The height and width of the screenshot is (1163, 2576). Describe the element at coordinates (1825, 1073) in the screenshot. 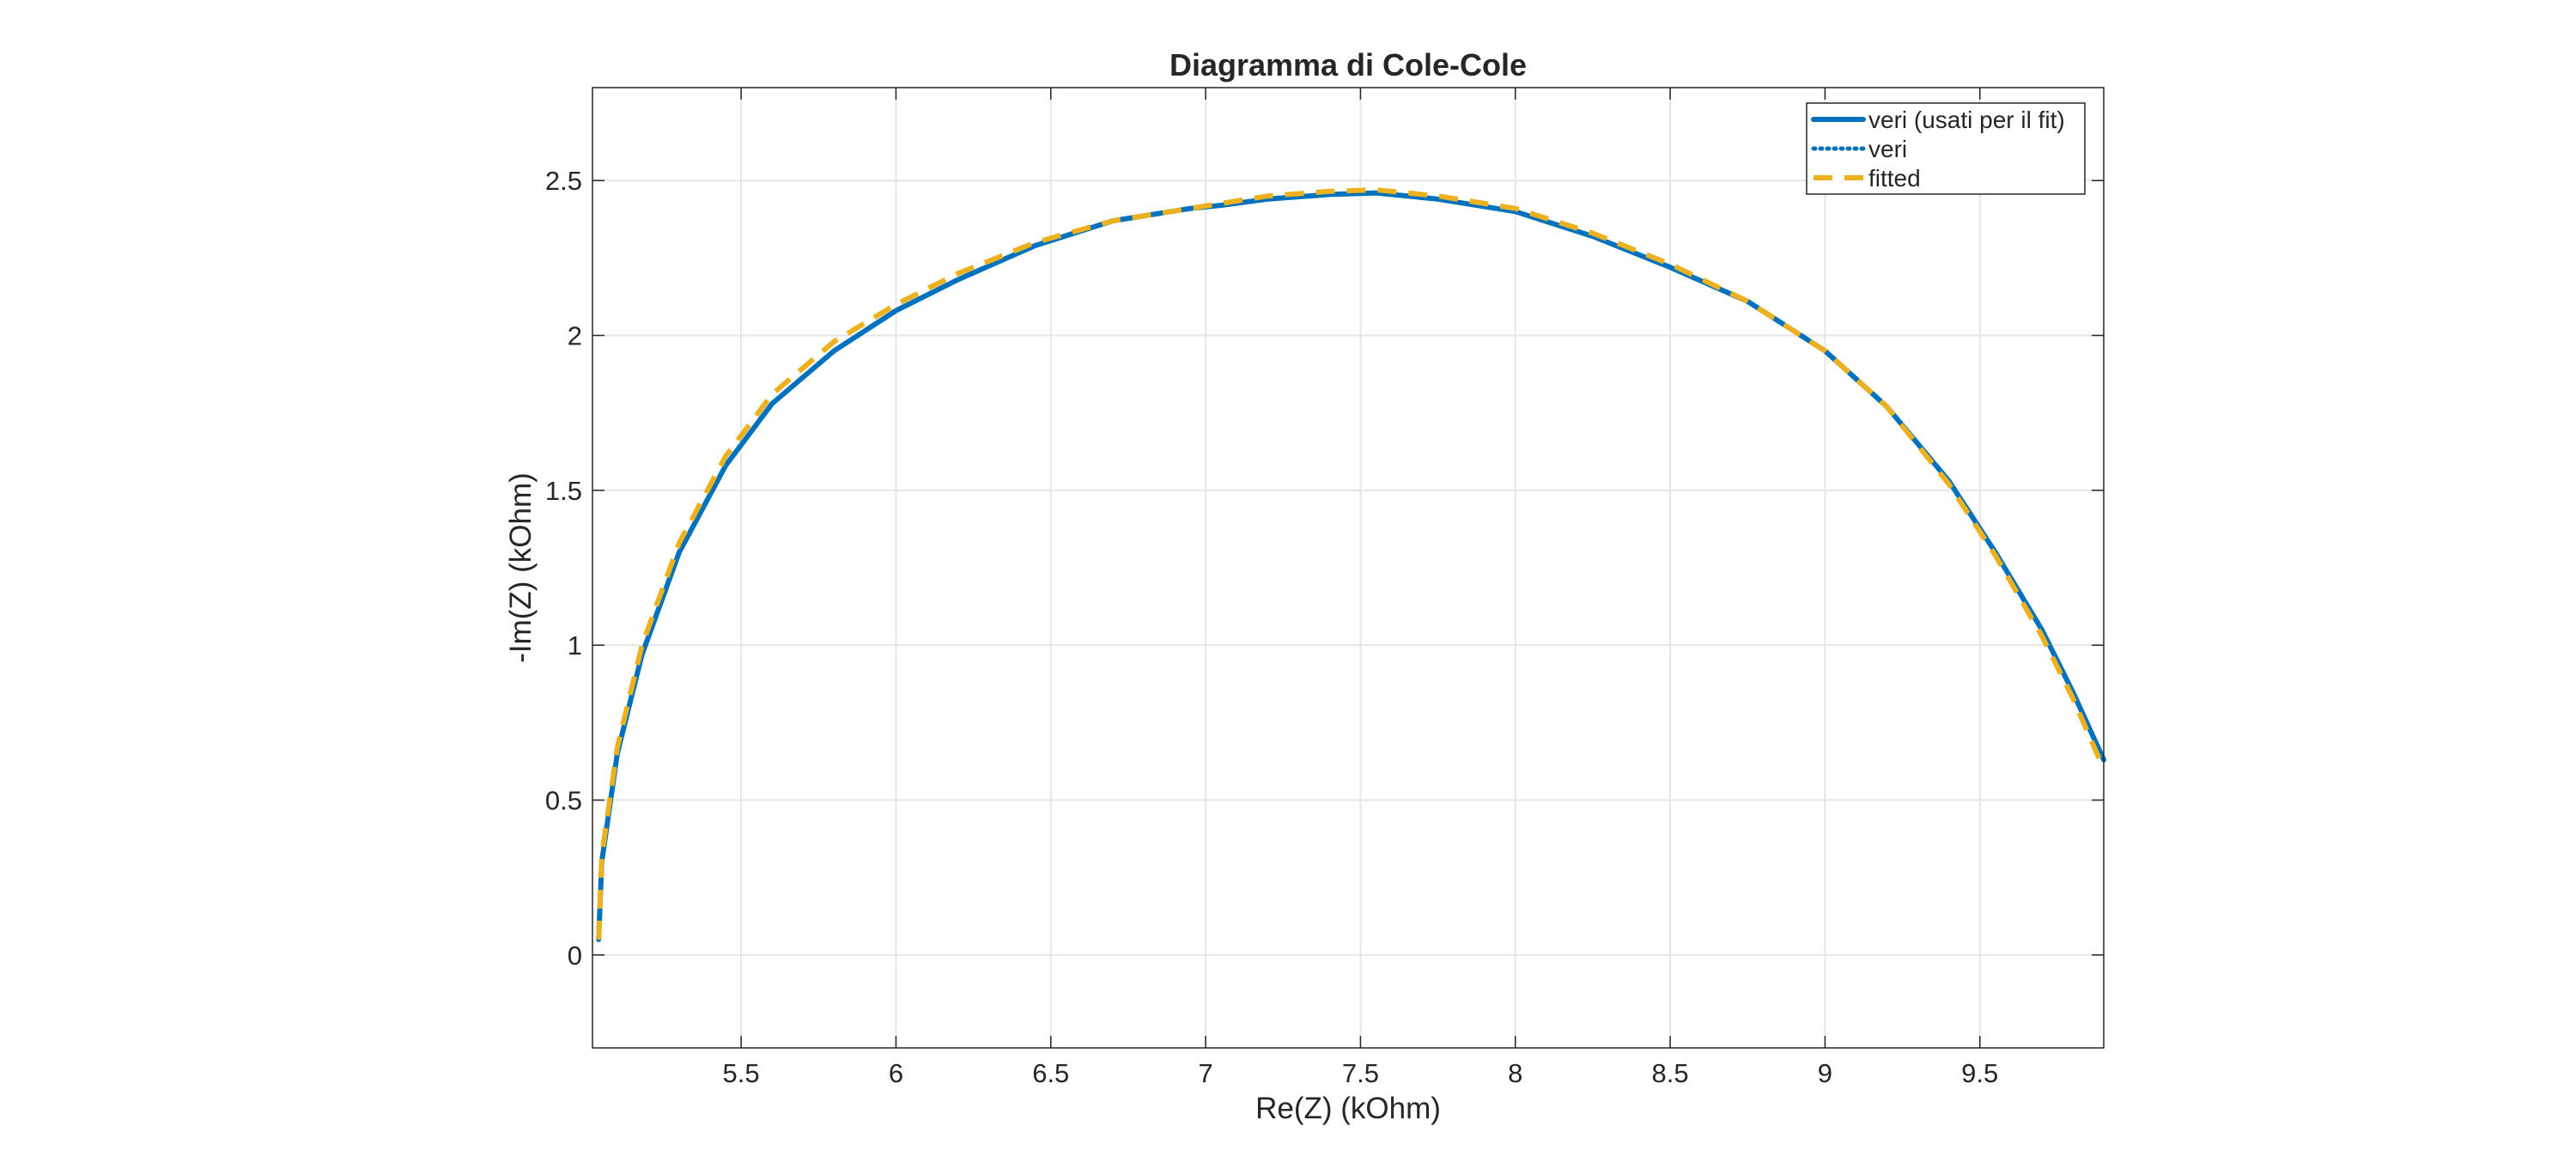

I see `x-tick-label: 9` at that location.